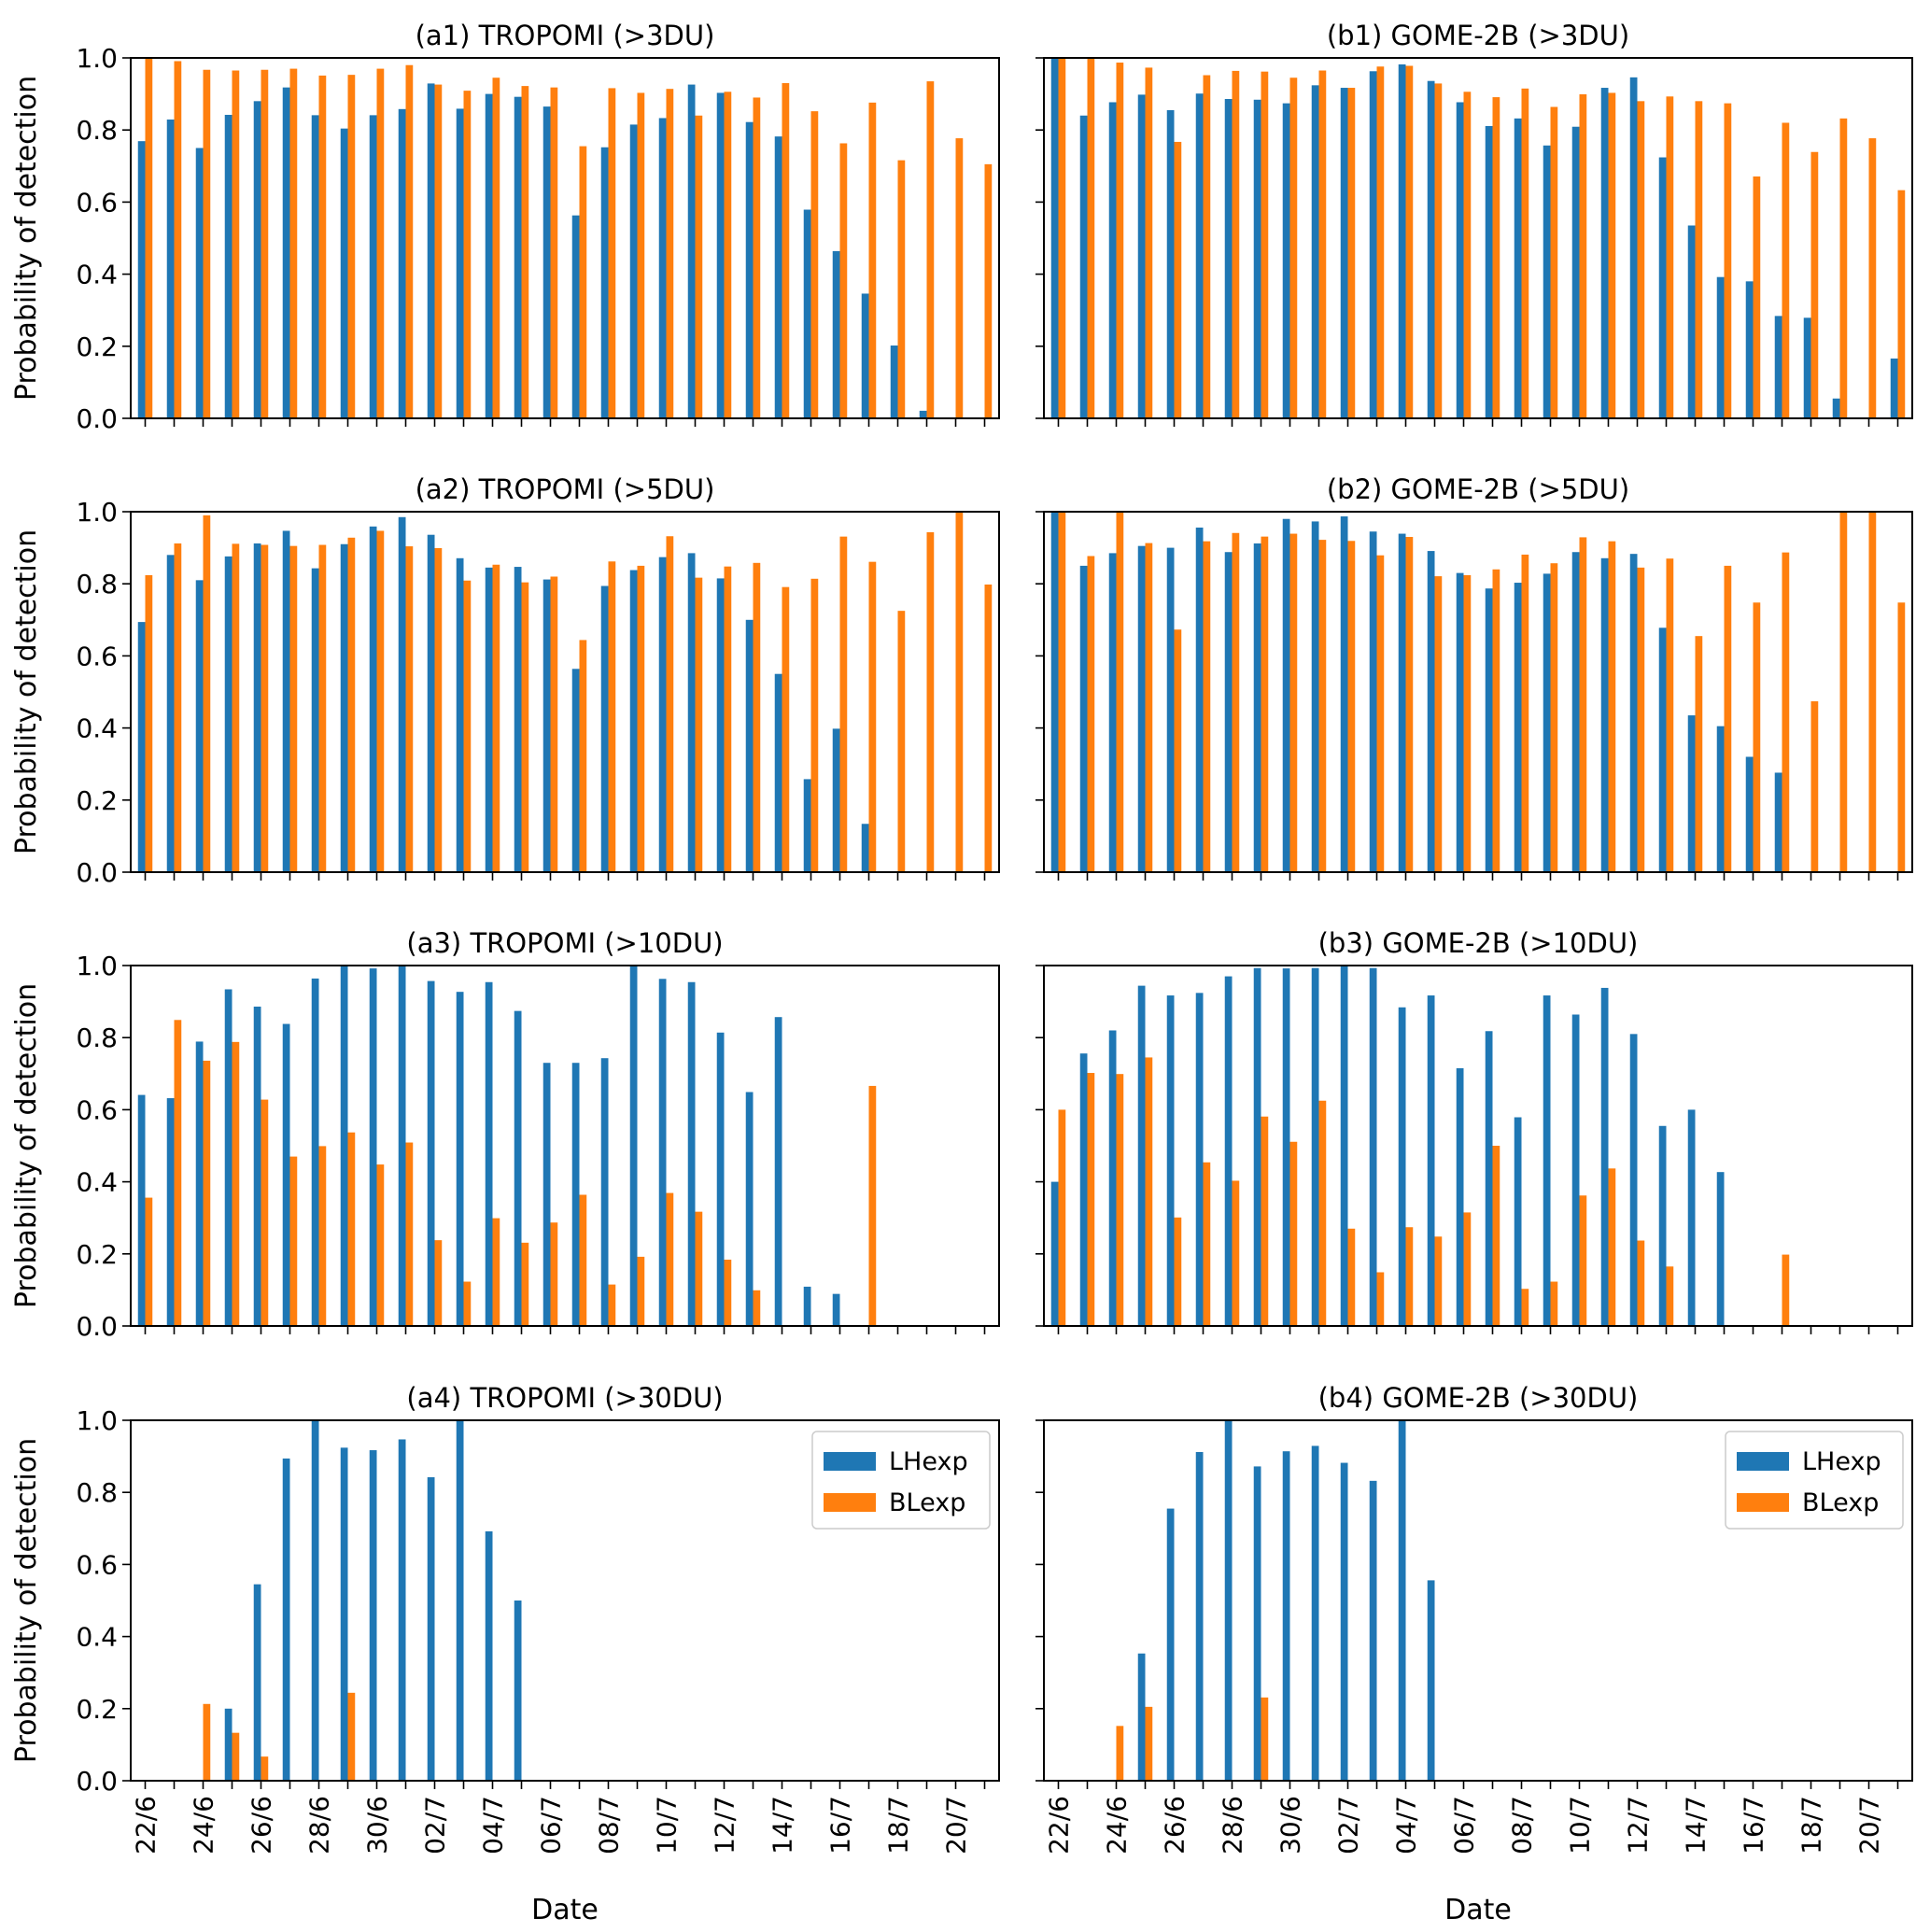  I want to click on bar-BLexp-06/7, so click(554, 1274).